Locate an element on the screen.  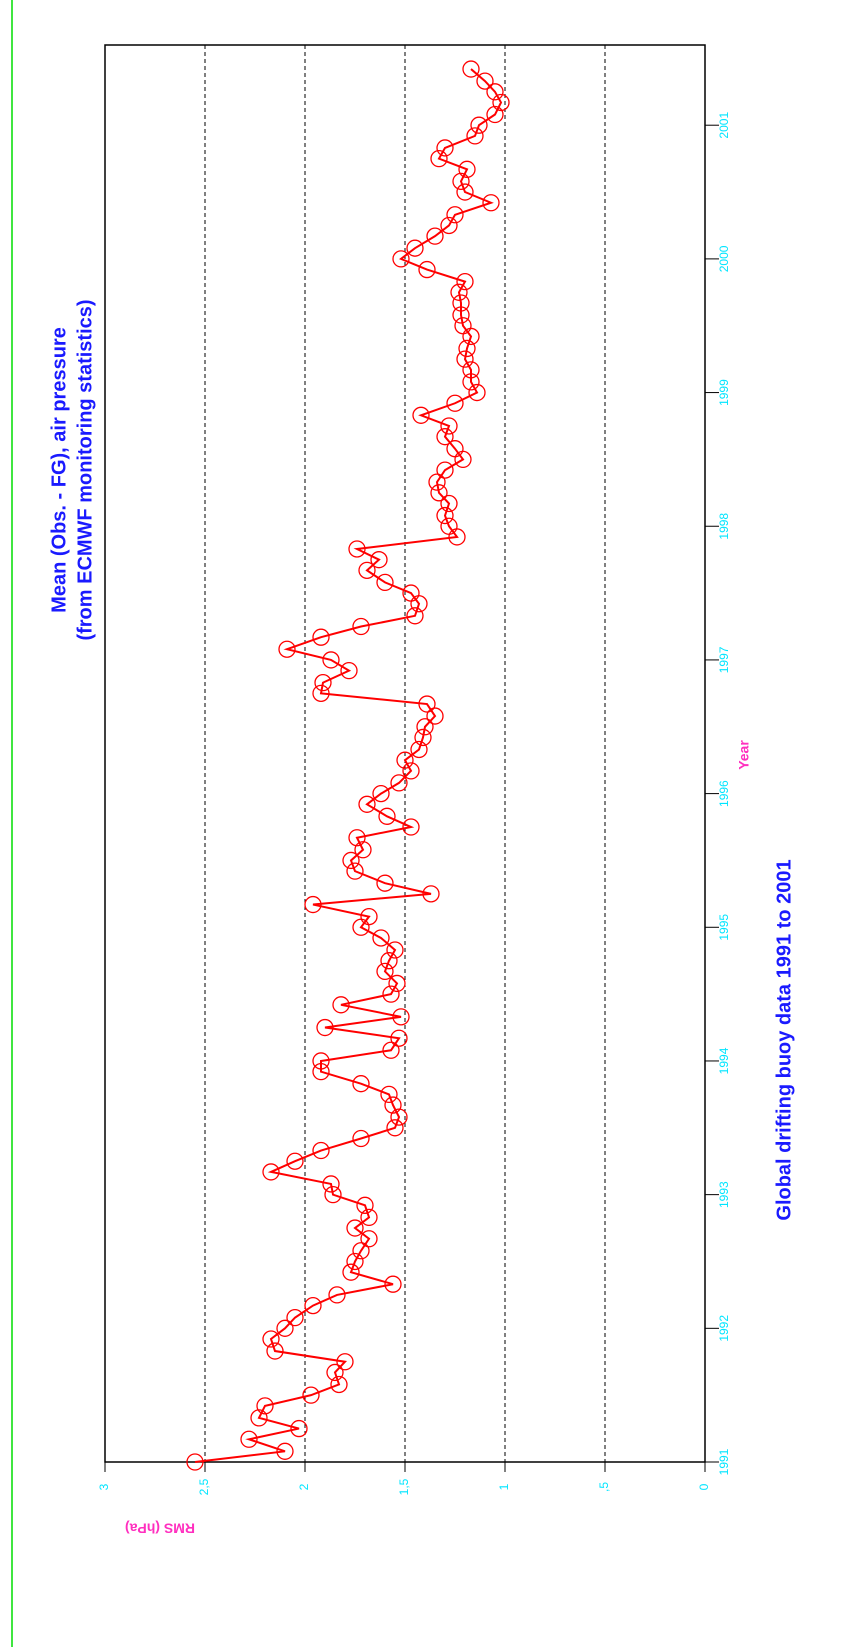
x-axis-label: Year is located at coordinates (744, 755).